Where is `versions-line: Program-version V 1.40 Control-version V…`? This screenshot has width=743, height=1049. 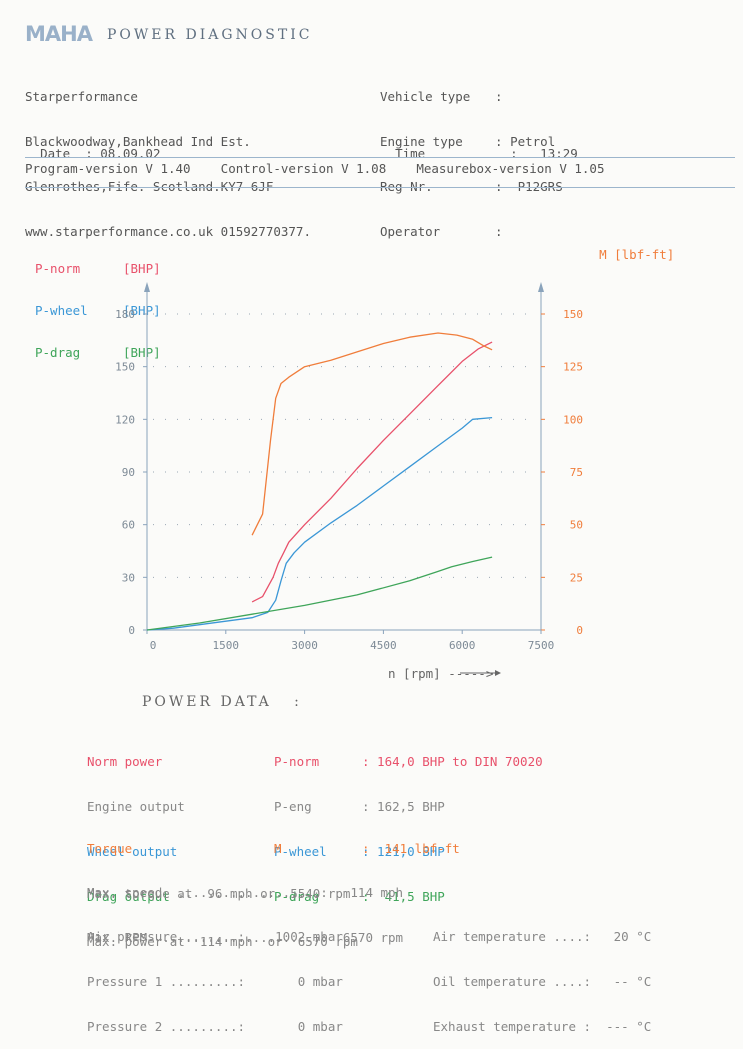 versions-line: Program-version V 1.40 Control-version V… is located at coordinates (315, 168).